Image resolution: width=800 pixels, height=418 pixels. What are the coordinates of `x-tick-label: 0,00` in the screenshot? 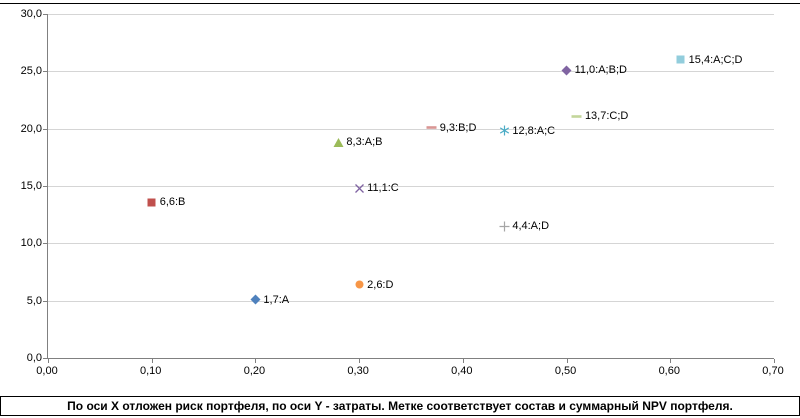 It's located at (47, 371).